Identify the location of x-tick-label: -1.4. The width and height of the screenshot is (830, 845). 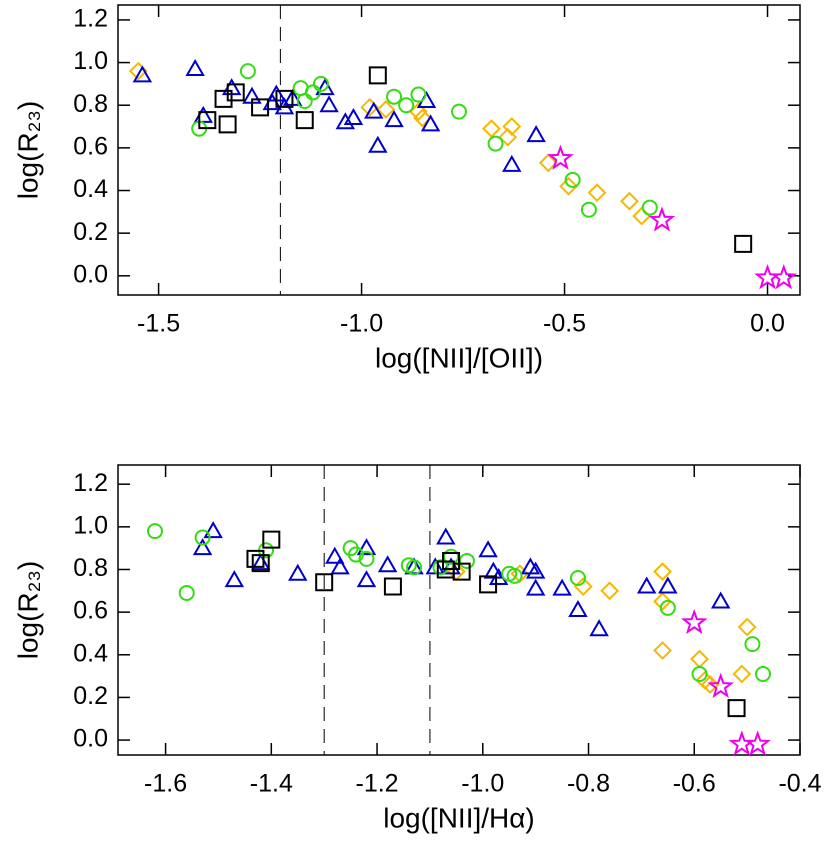
(271, 784).